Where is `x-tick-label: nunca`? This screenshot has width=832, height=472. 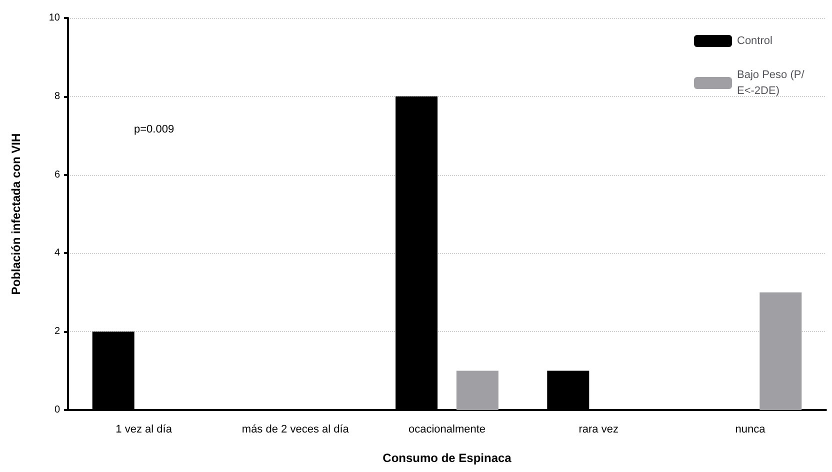
x-tick-label: nunca is located at coordinates (750, 430).